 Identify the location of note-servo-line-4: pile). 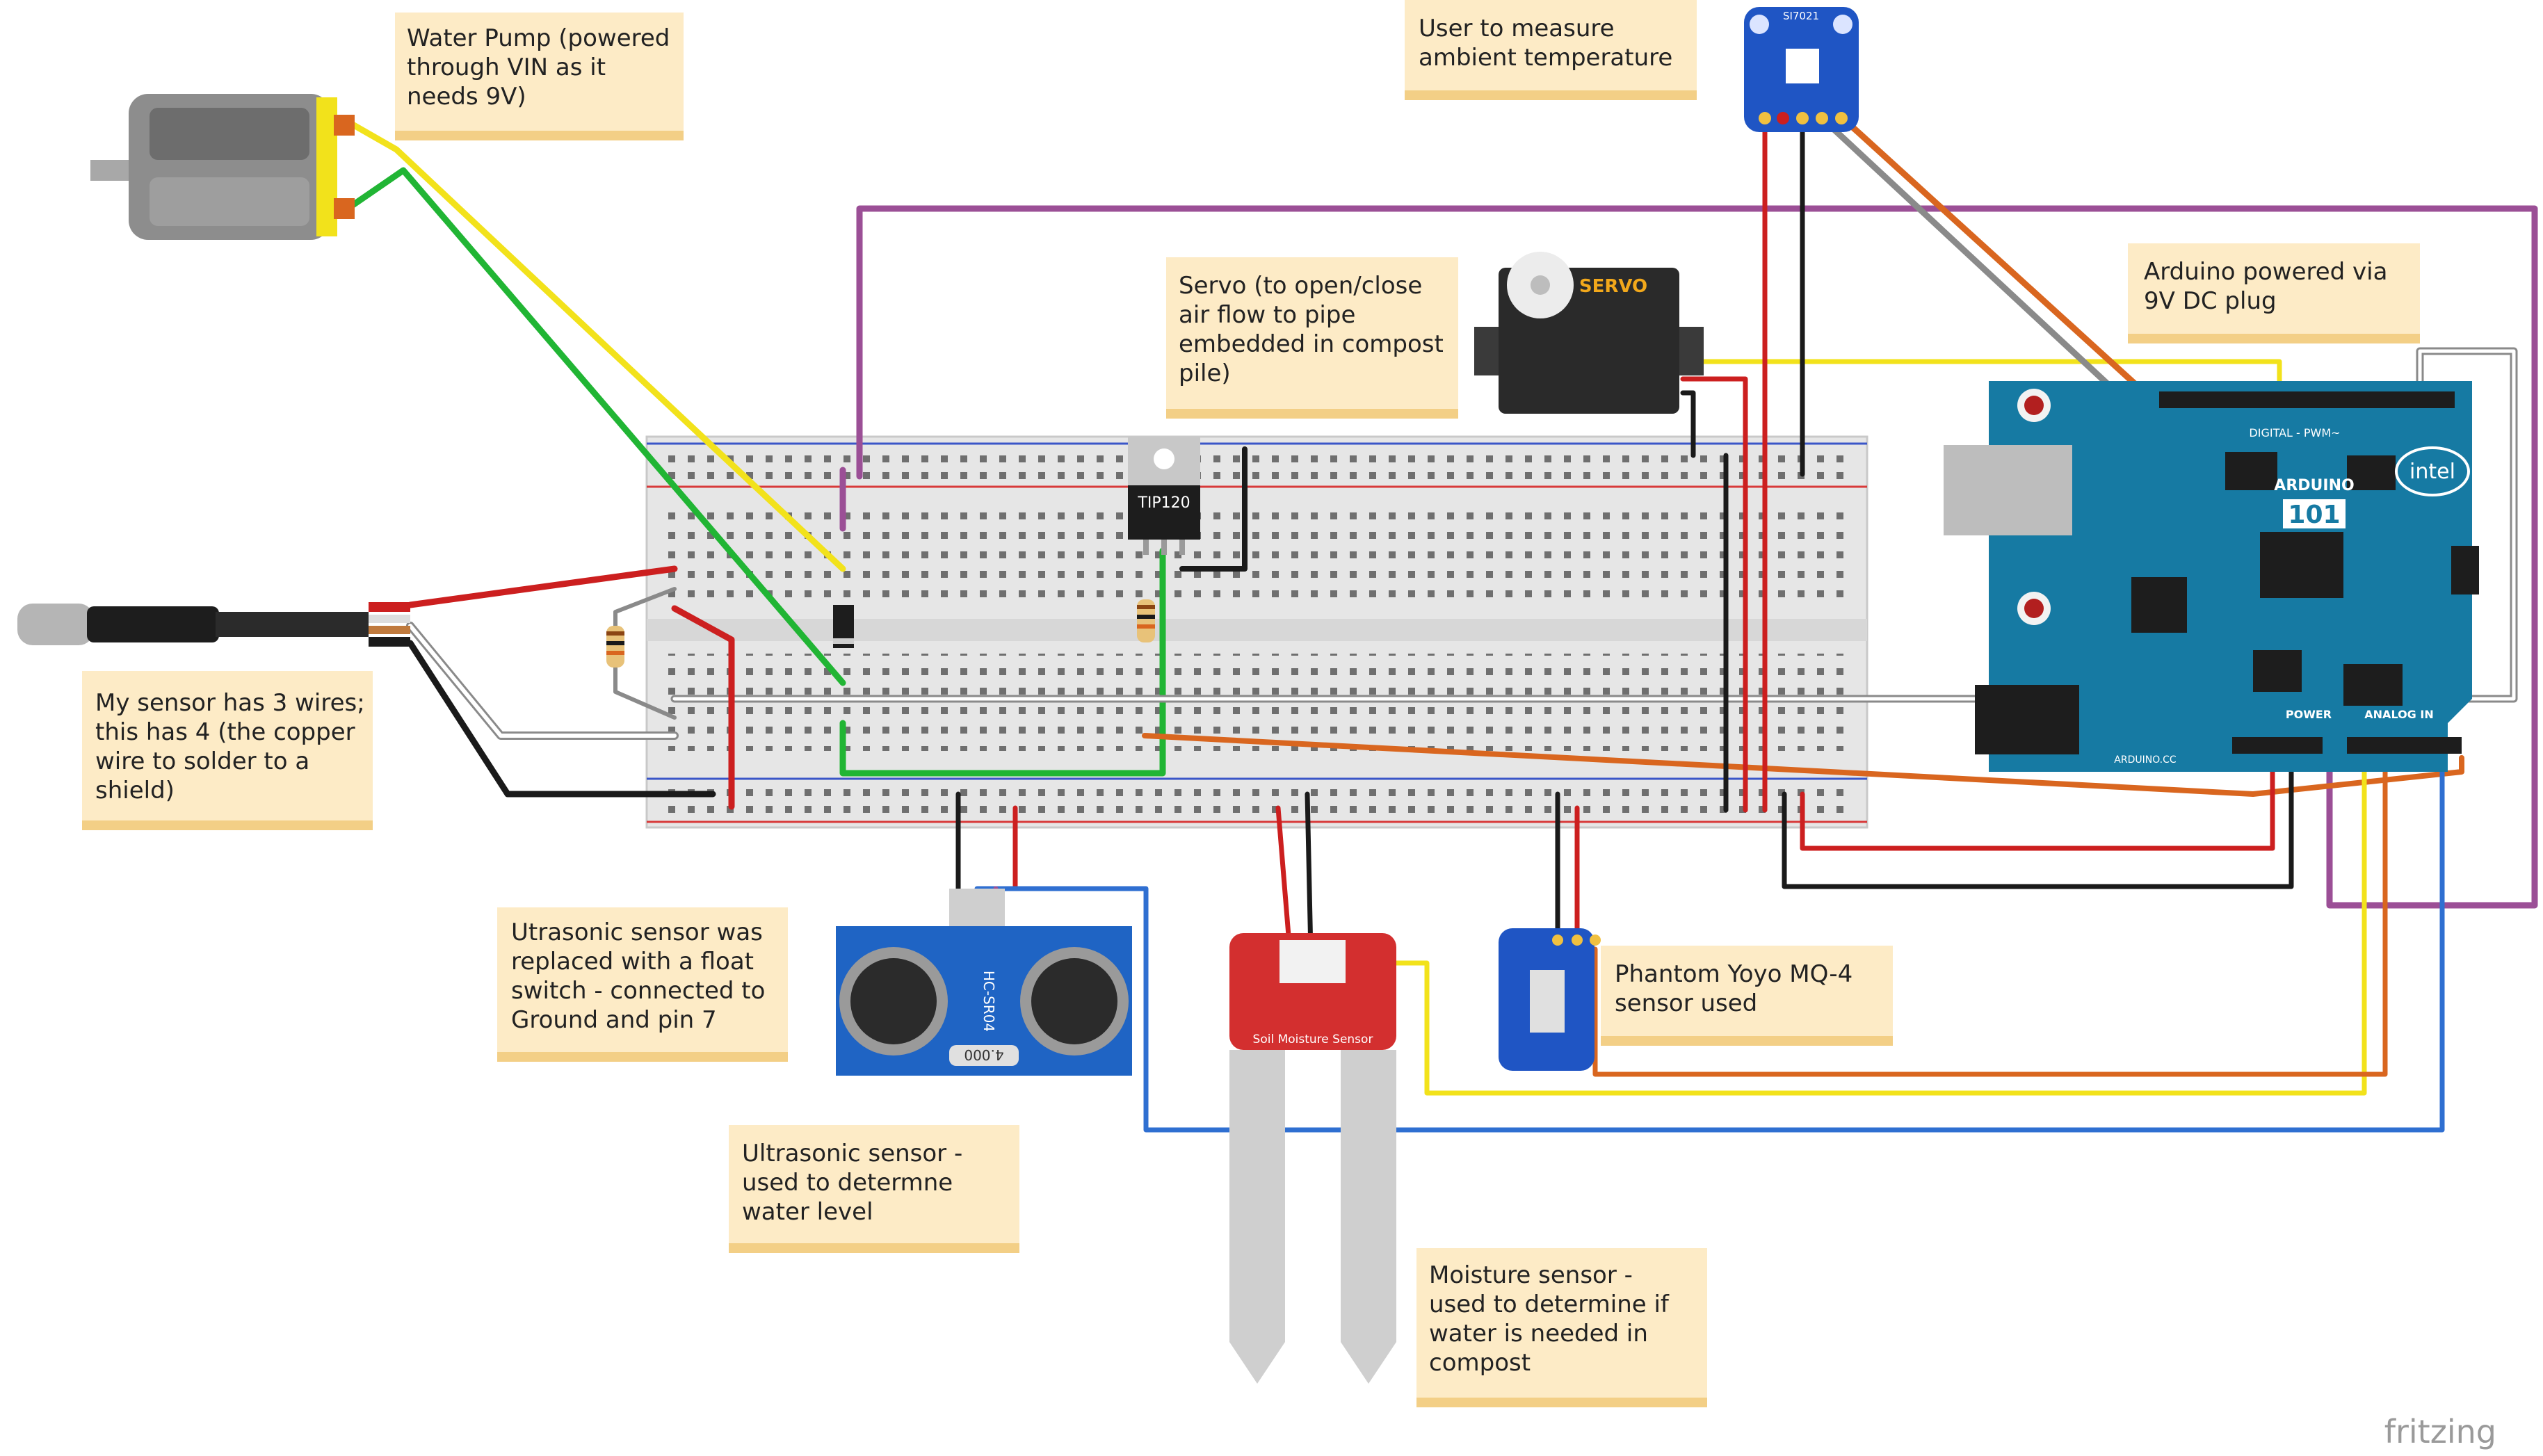
(1205, 373).